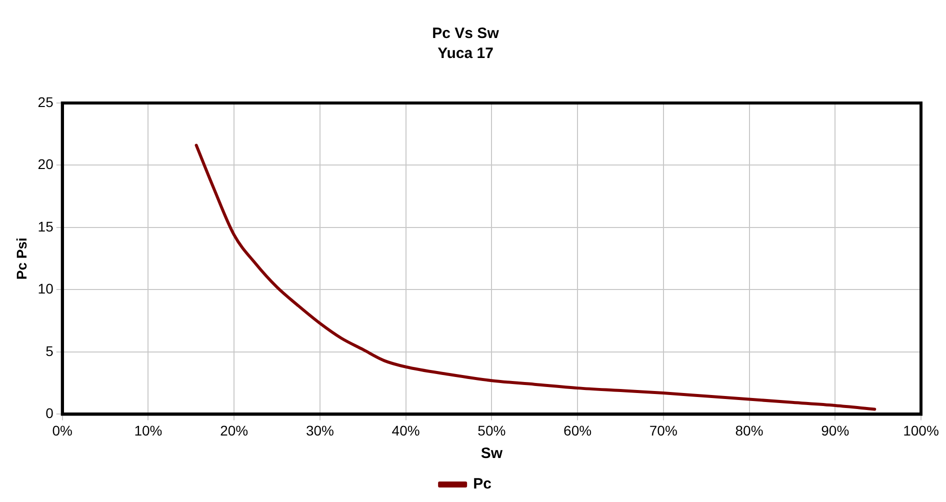 Image resolution: width=946 pixels, height=502 pixels. I want to click on x-tick-label: 30%, so click(320, 430).